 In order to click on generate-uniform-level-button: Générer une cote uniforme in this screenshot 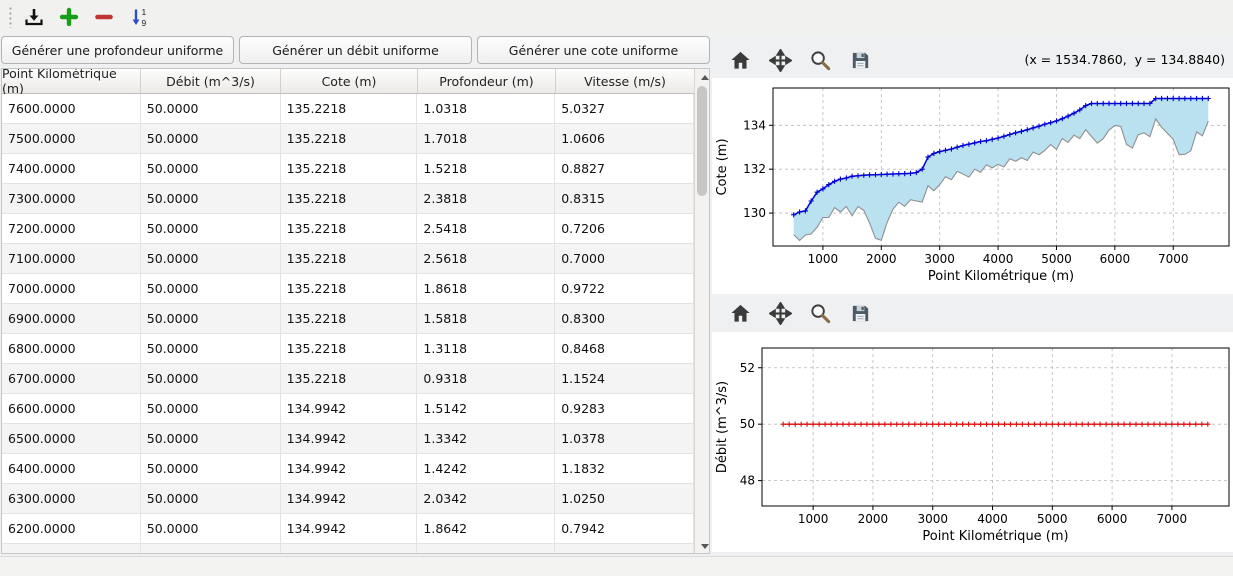, I will do `click(593, 50)`.